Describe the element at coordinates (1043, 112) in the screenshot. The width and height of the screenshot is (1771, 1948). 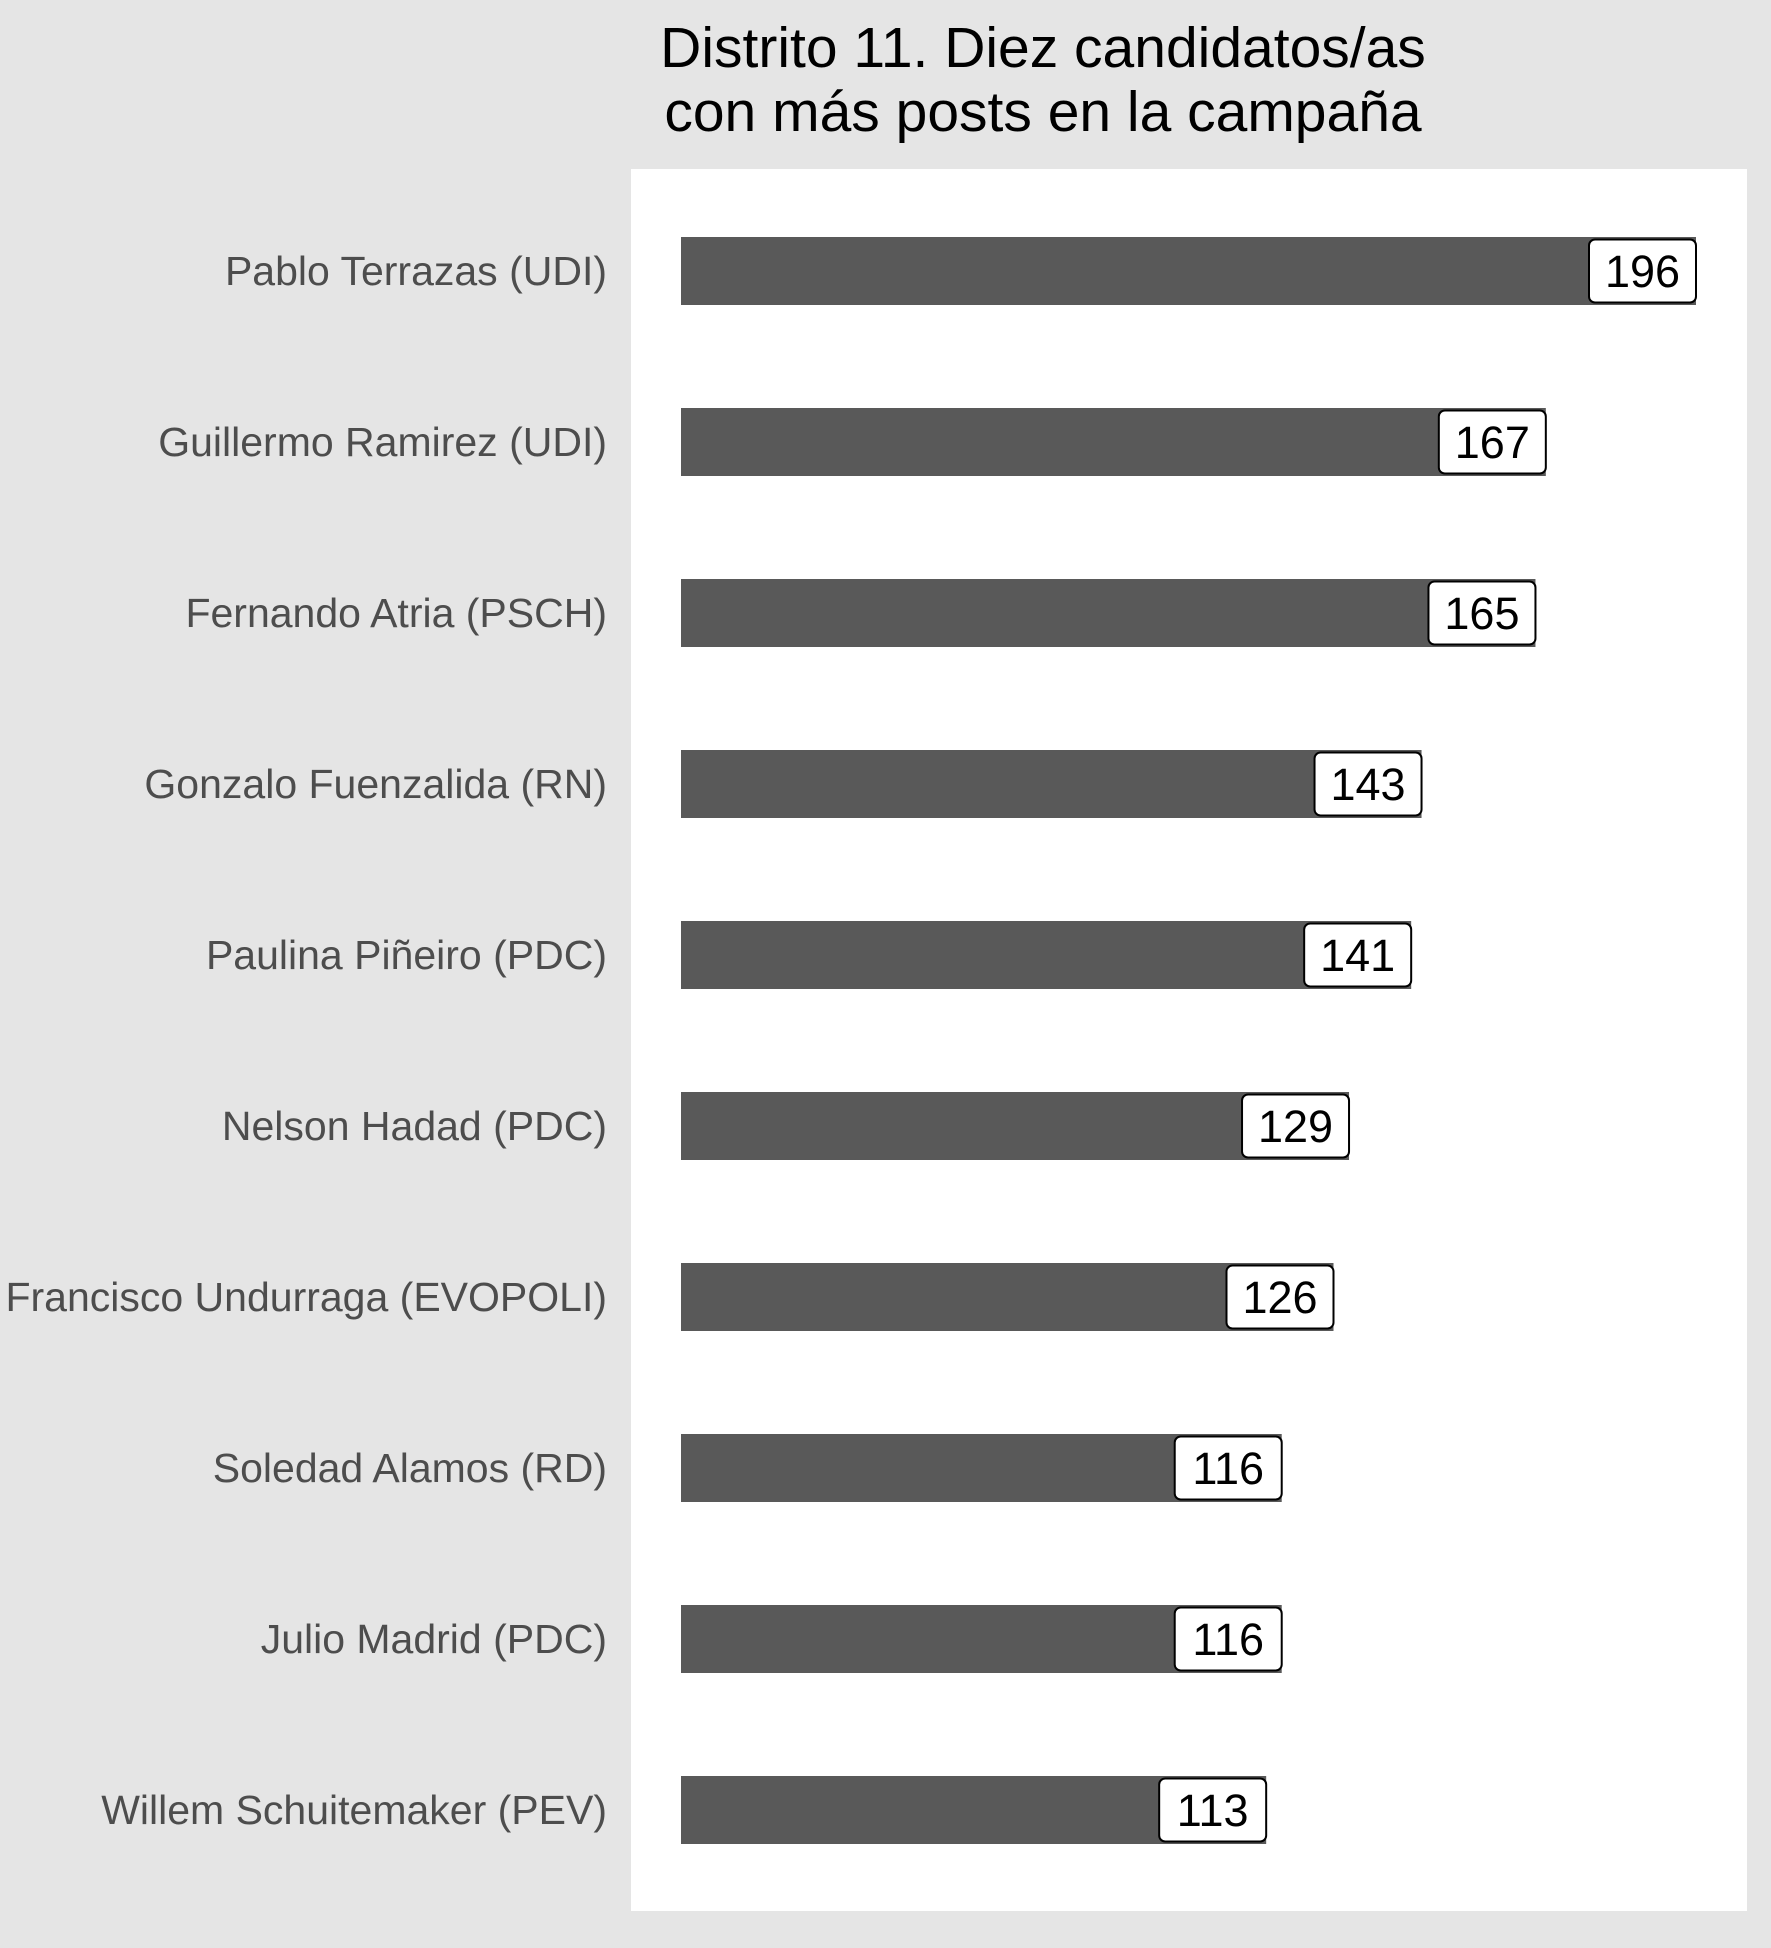
I see `chart-title-line: con más posts en la campaña` at that location.